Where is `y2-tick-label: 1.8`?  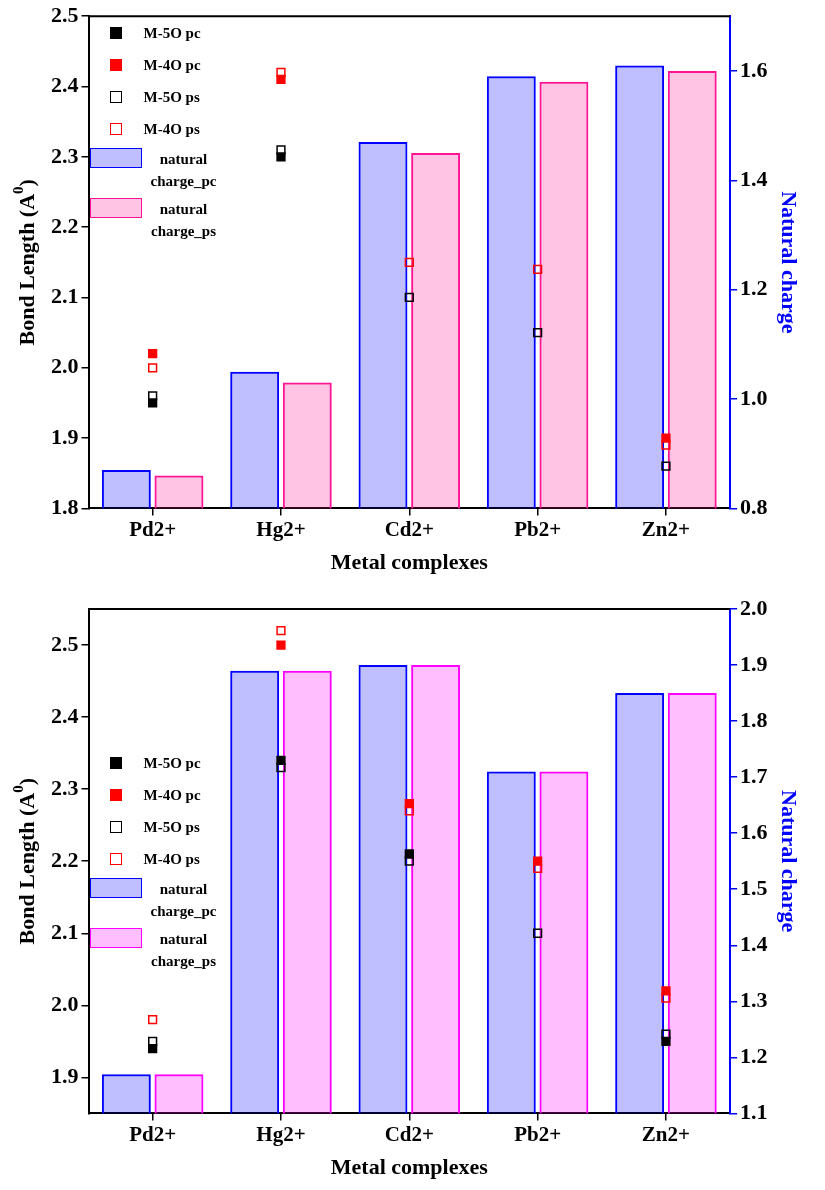 y2-tick-label: 1.8 is located at coordinates (754, 719).